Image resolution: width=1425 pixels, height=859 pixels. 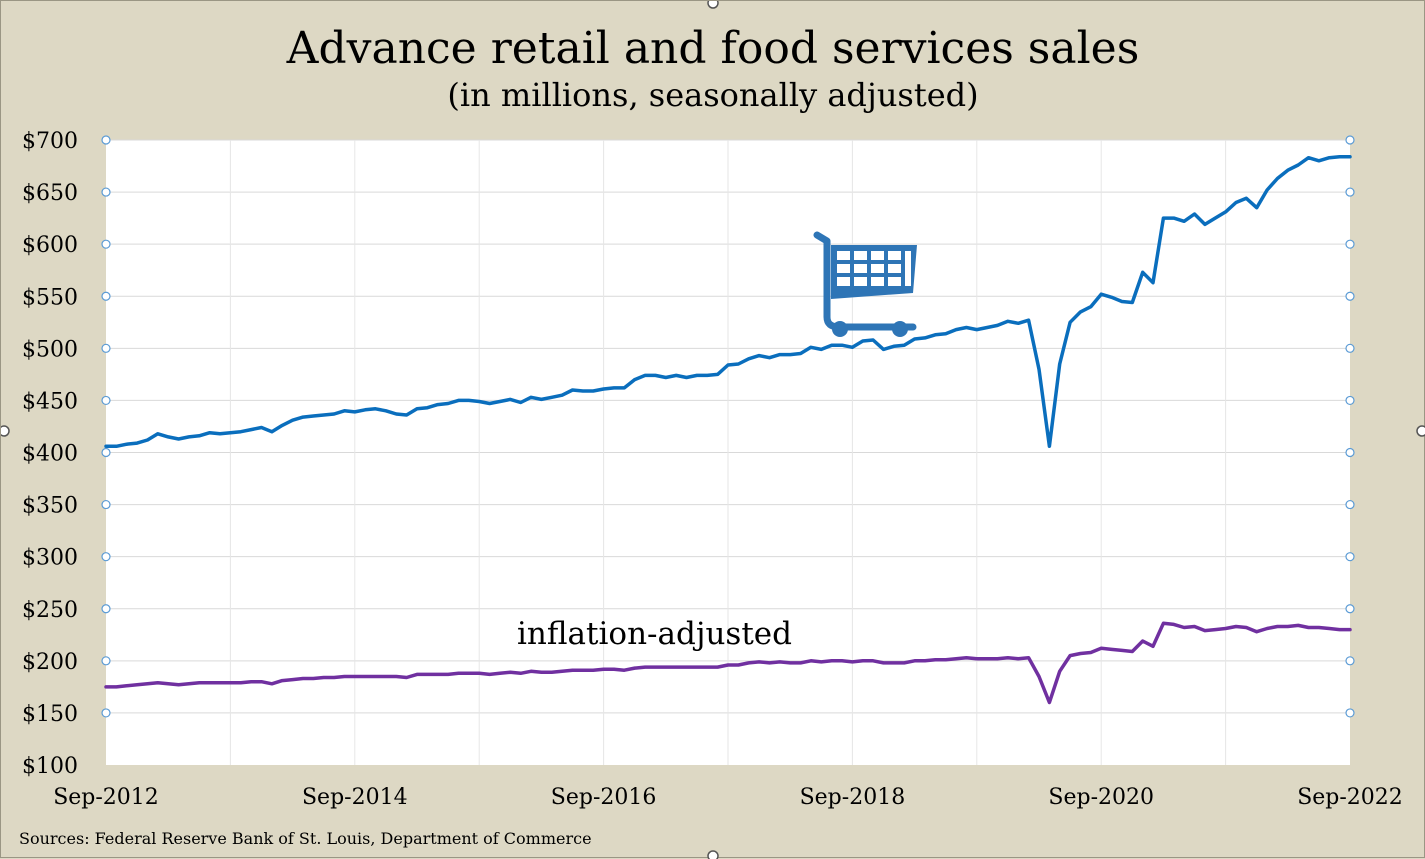 I want to click on shopping-cart-icon, so click(x=865, y=284).